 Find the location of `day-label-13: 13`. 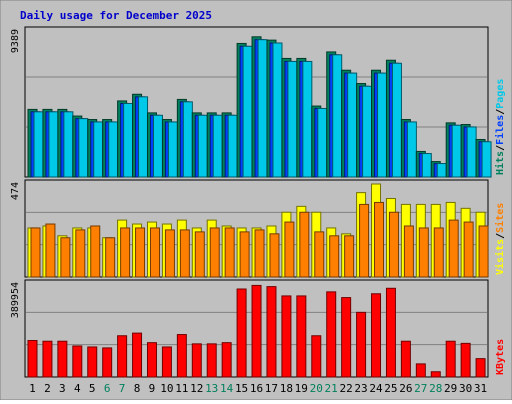

day-label-13: 13 is located at coordinates (211, 388).